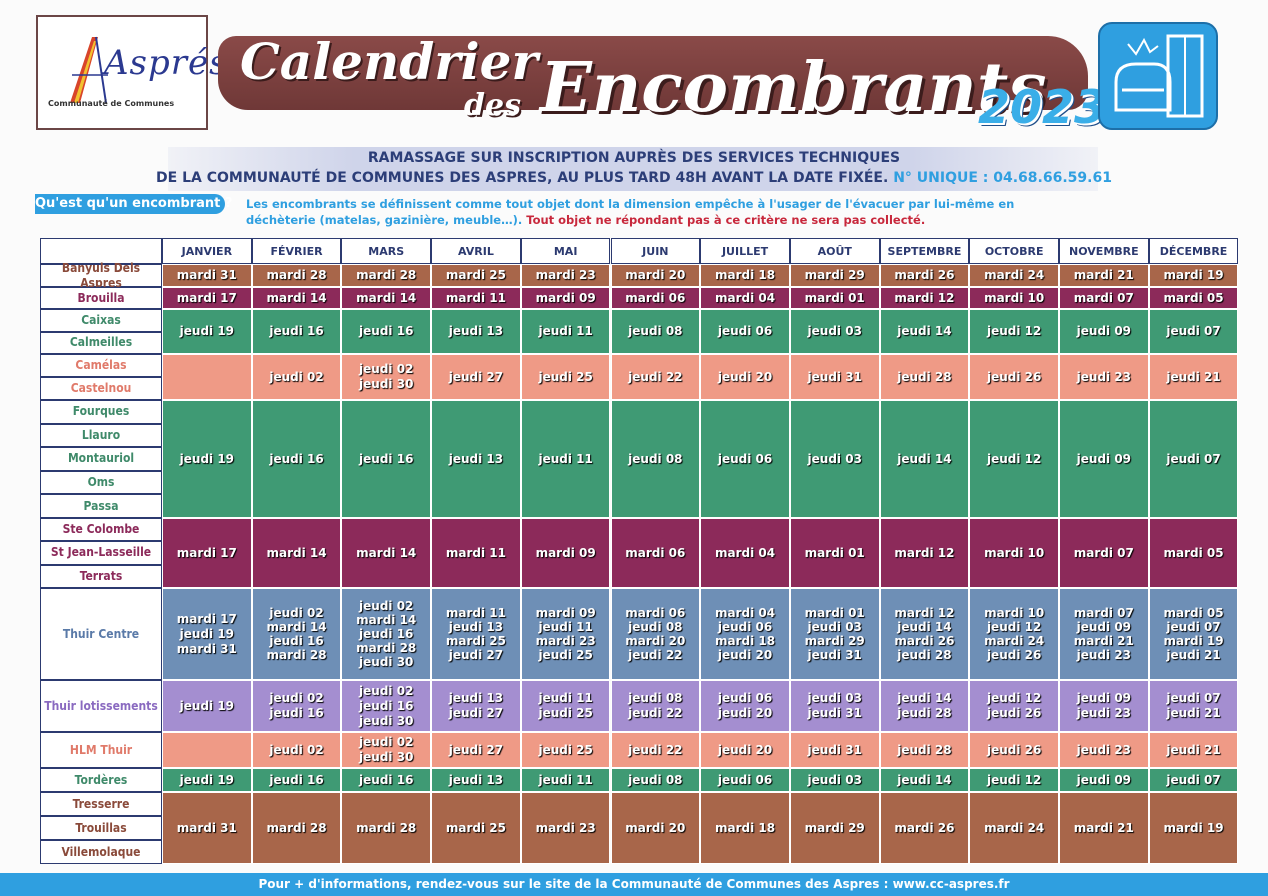  What do you see at coordinates (101, 275) in the screenshot?
I see `commune-name: Banyuls Dels Aspres` at bounding box center [101, 275].